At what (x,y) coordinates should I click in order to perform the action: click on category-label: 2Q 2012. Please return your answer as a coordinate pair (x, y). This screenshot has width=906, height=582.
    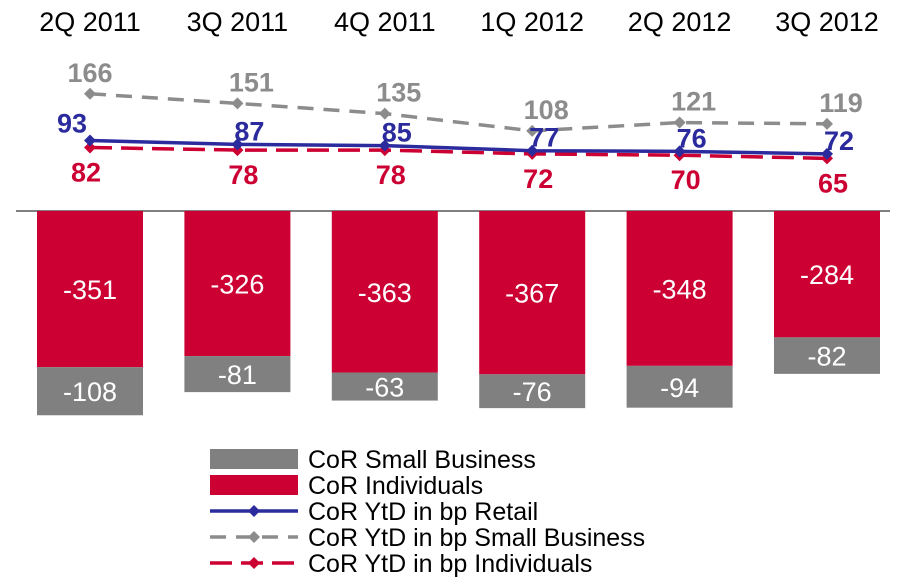
    Looking at the image, I should click on (680, 22).